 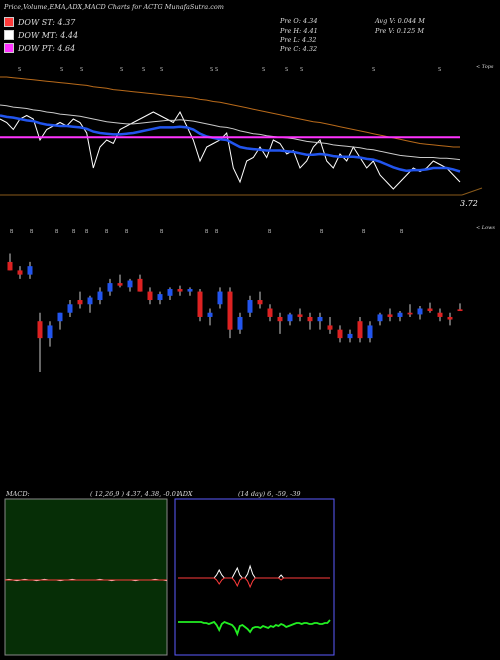 I want to click on series-ema-mid, so click(x=230, y=132).